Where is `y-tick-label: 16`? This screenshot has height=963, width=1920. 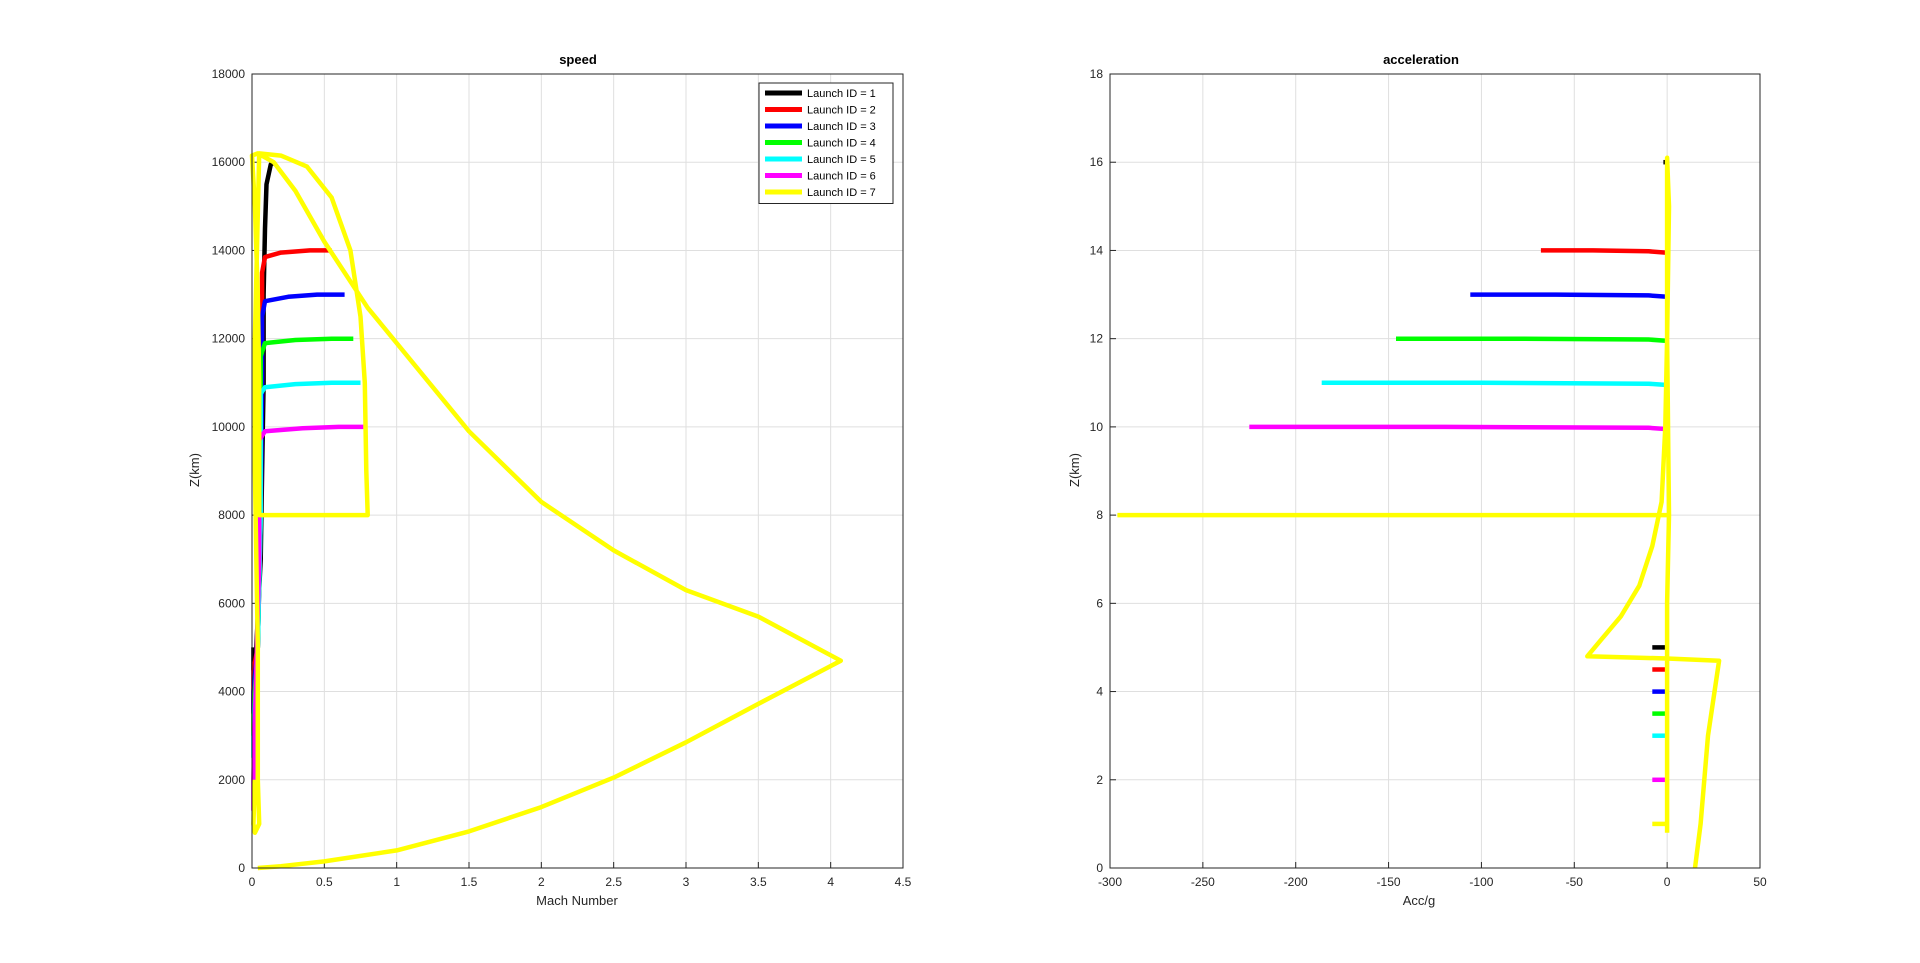 y-tick-label: 16 is located at coordinates (1097, 162).